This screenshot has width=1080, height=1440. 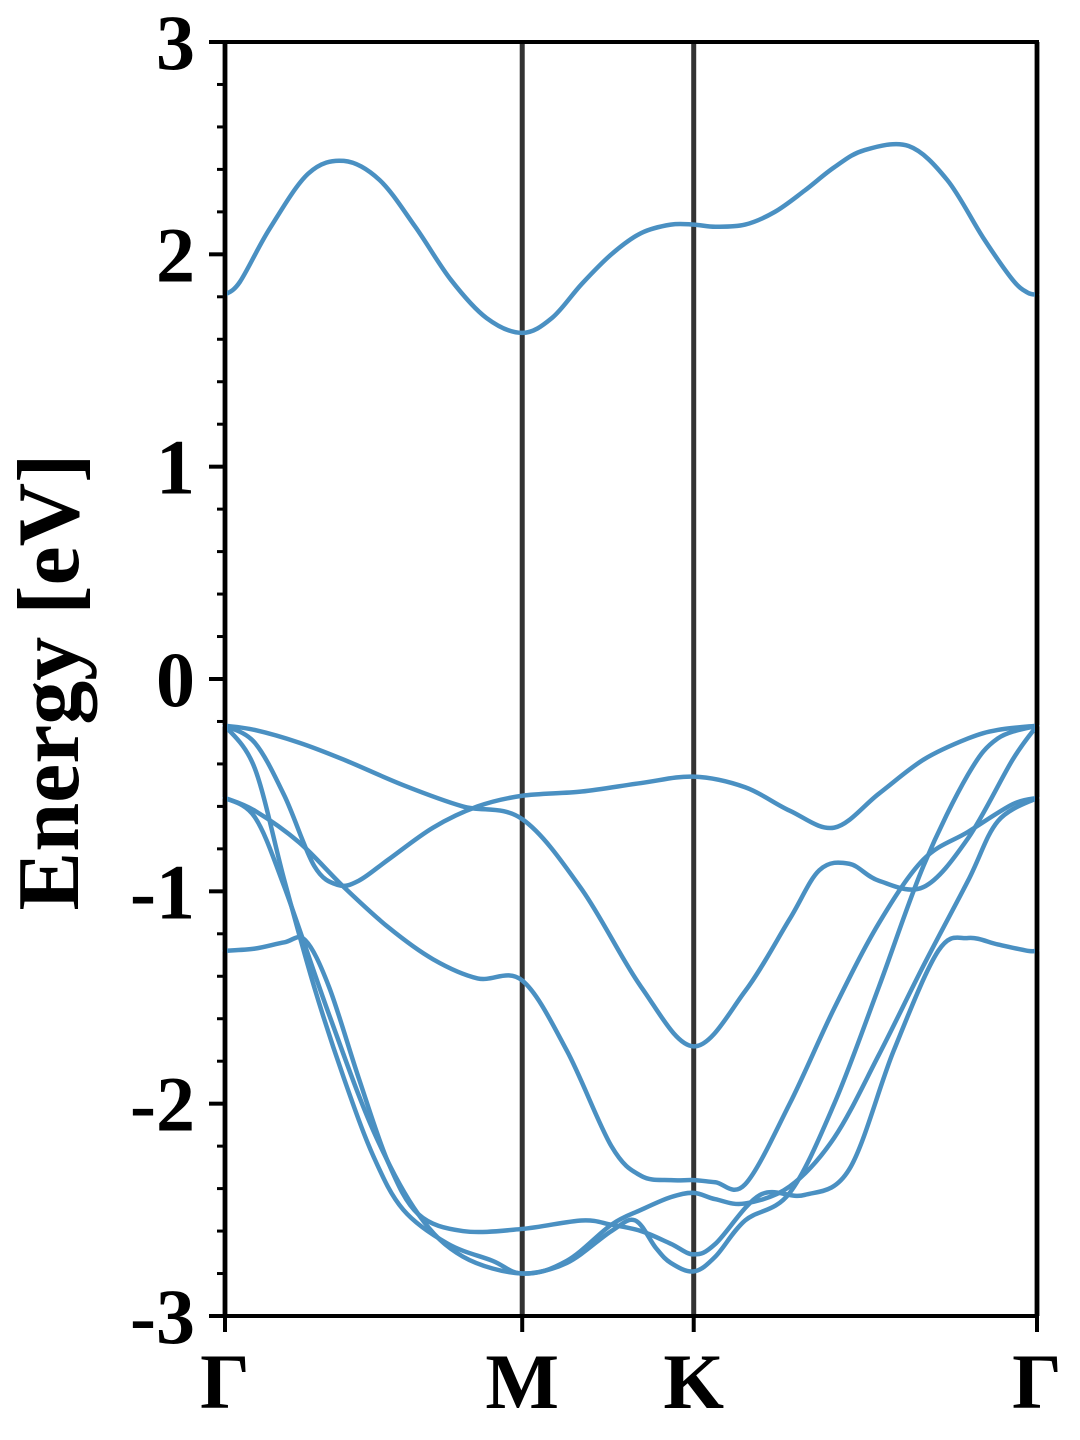 I want to click on y-tick-label: 2, so click(x=175, y=254).